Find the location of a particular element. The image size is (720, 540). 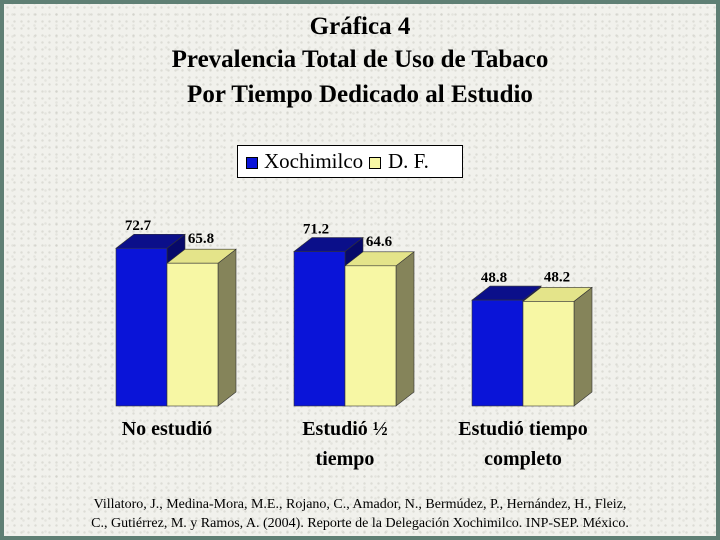

category-label-2-line-1: Estudió ½ is located at coordinates (345, 429).